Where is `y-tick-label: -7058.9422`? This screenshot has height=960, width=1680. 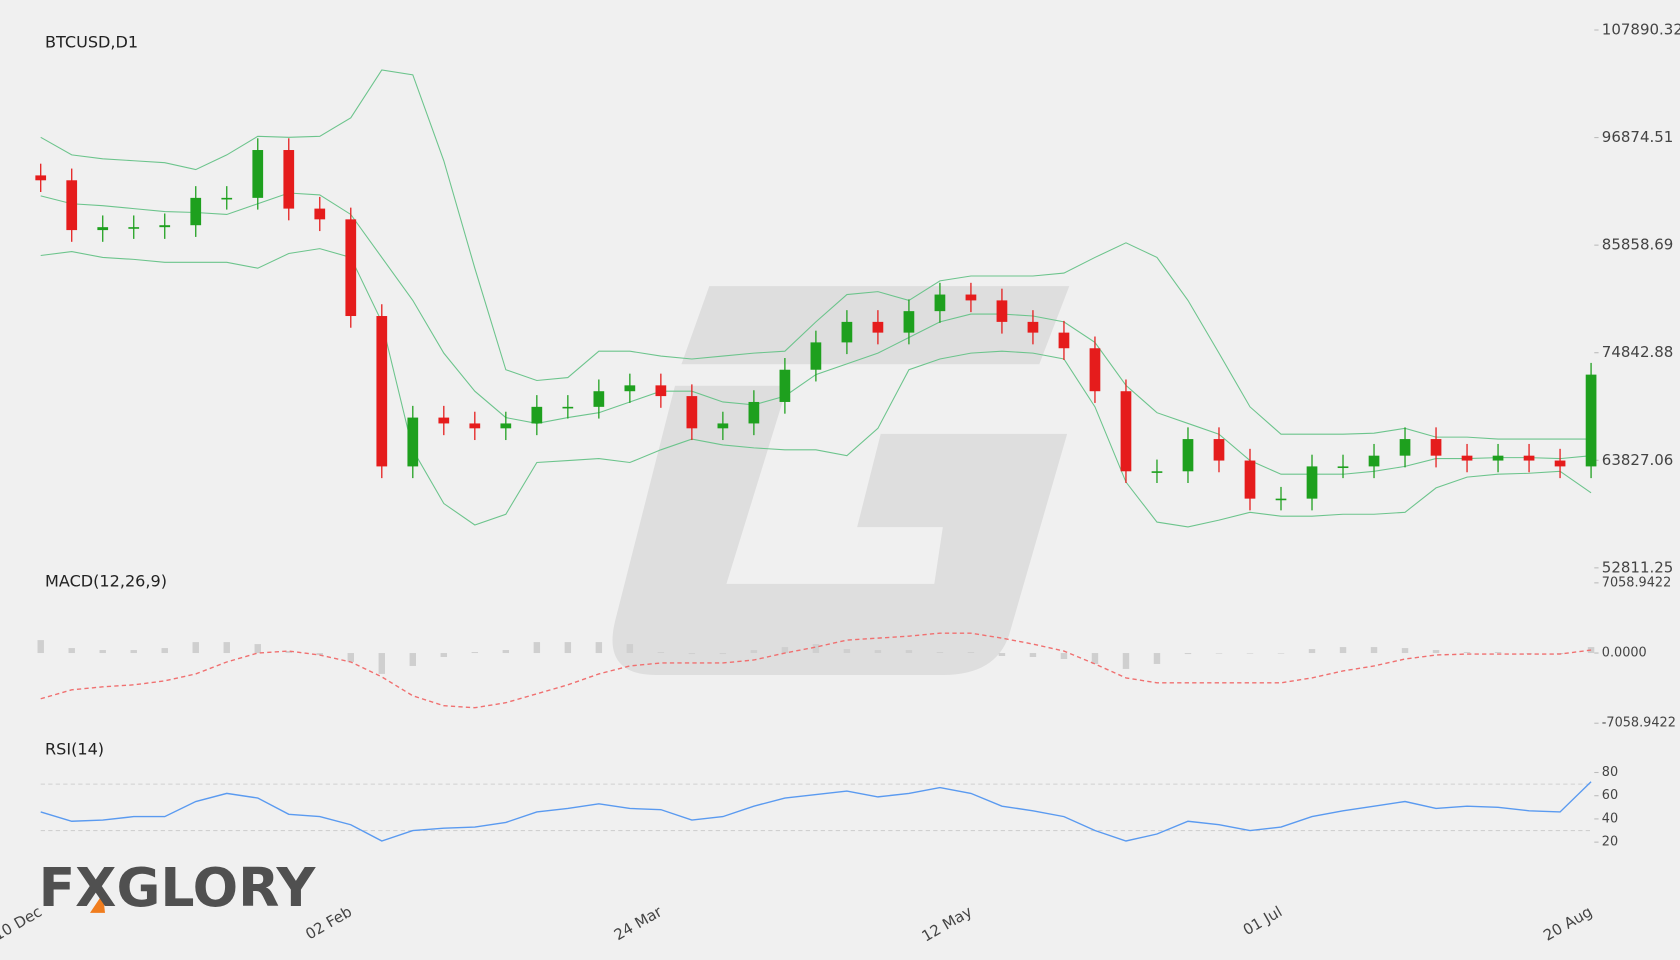
y-tick-label: -7058.9422 is located at coordinates (1639, 723).